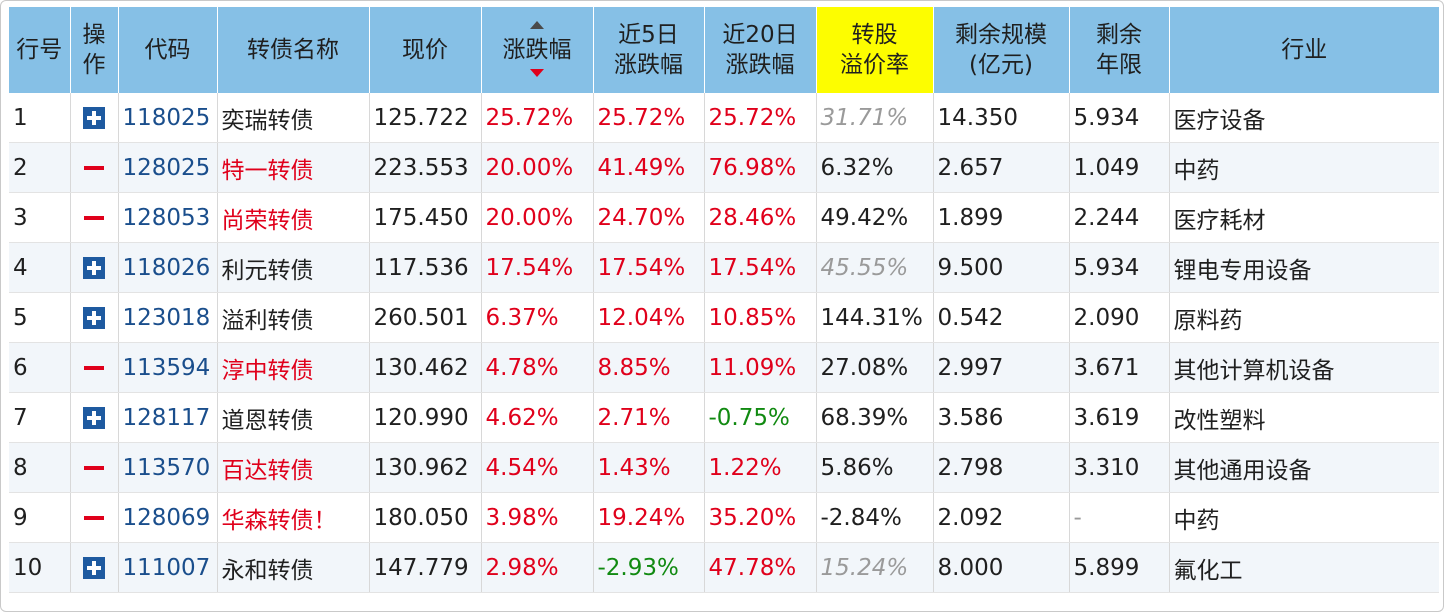 This screenshot has height=612, width=1444. What do you see at coordinates (1119, 317) in the screenshot?
I see `cell-remaining-years: 2.090` at bounding box center [1119, 317].